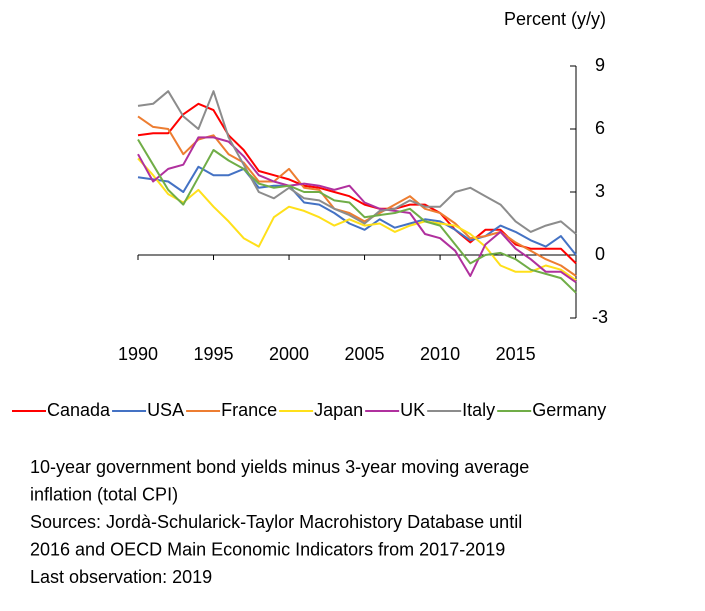 This screenshot has width=705, height=611. I want to click on legend-label: France, so click(249, 410).